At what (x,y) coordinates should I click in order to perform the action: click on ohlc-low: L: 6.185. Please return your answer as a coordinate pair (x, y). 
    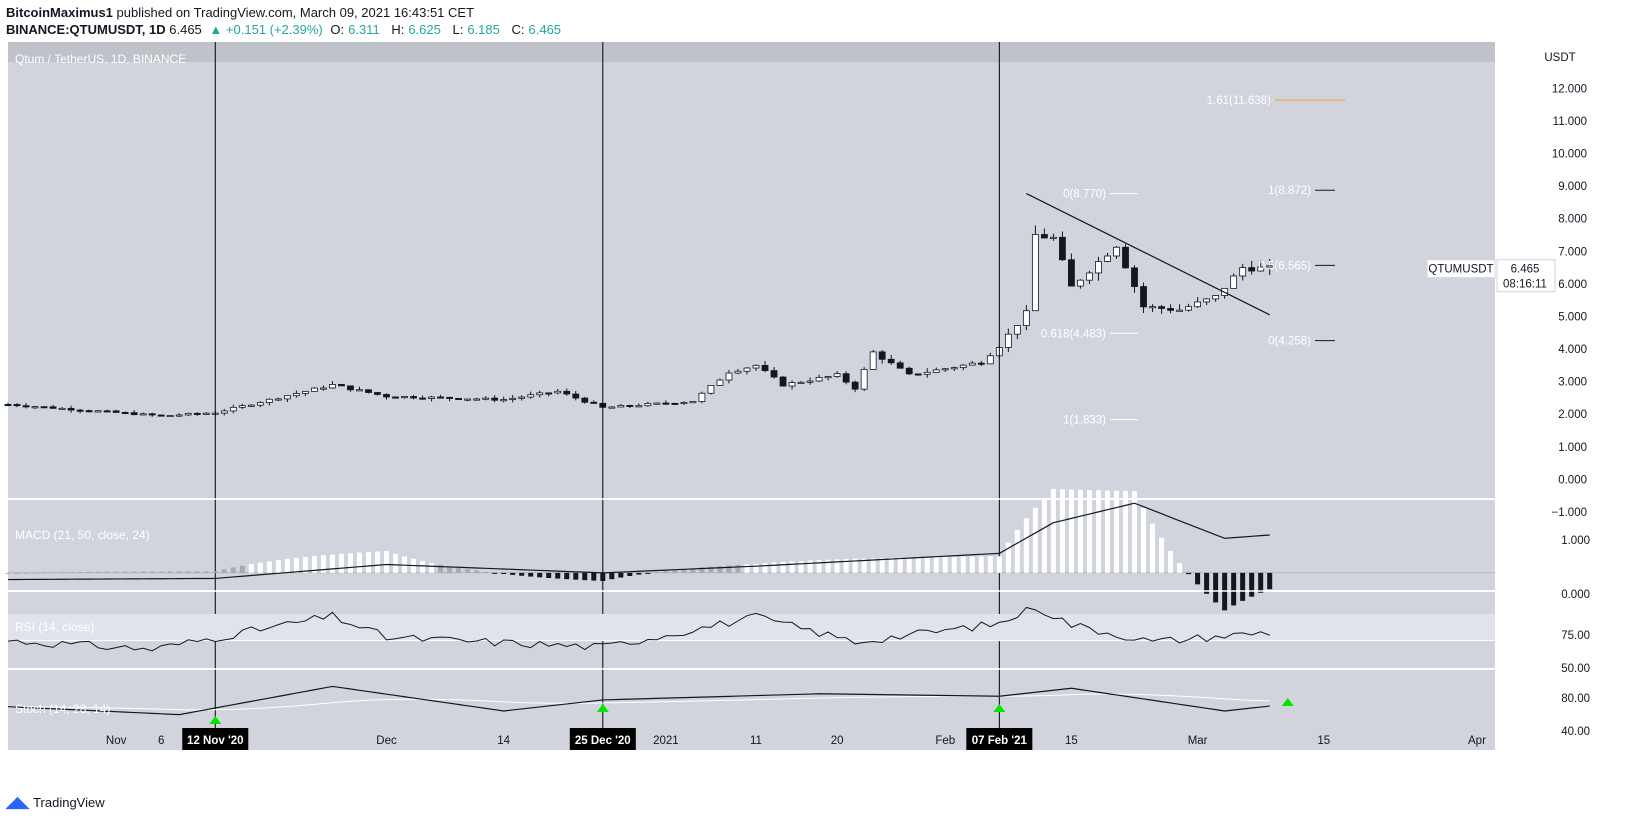
    Looking at the image, I should click on (476, 29).